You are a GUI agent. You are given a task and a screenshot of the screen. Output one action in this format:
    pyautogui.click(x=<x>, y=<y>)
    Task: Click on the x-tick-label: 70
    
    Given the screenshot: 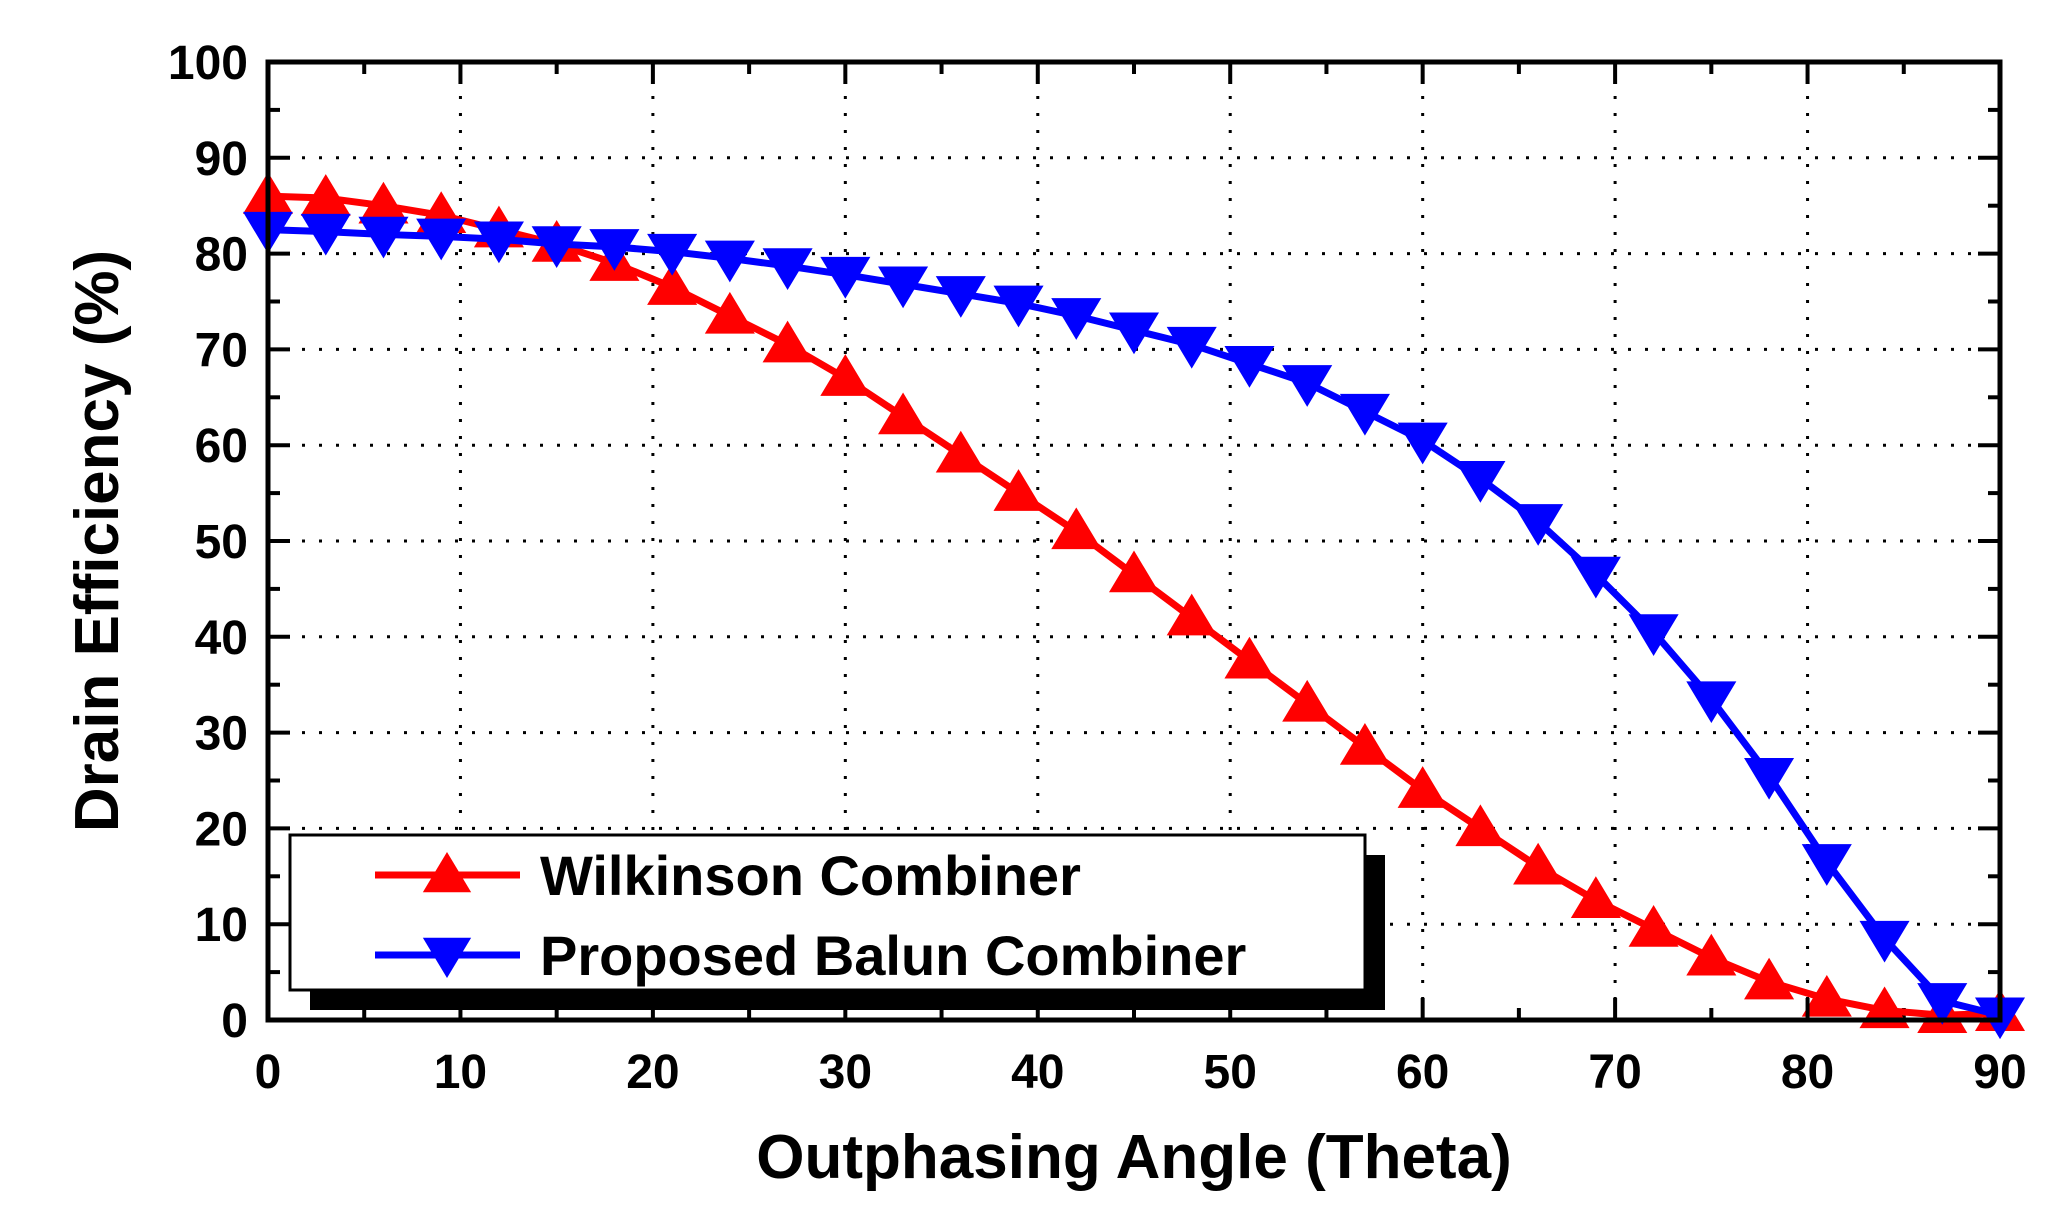 What is the action you would take?
    pyautogui.click(x=1614, y=1072)
    